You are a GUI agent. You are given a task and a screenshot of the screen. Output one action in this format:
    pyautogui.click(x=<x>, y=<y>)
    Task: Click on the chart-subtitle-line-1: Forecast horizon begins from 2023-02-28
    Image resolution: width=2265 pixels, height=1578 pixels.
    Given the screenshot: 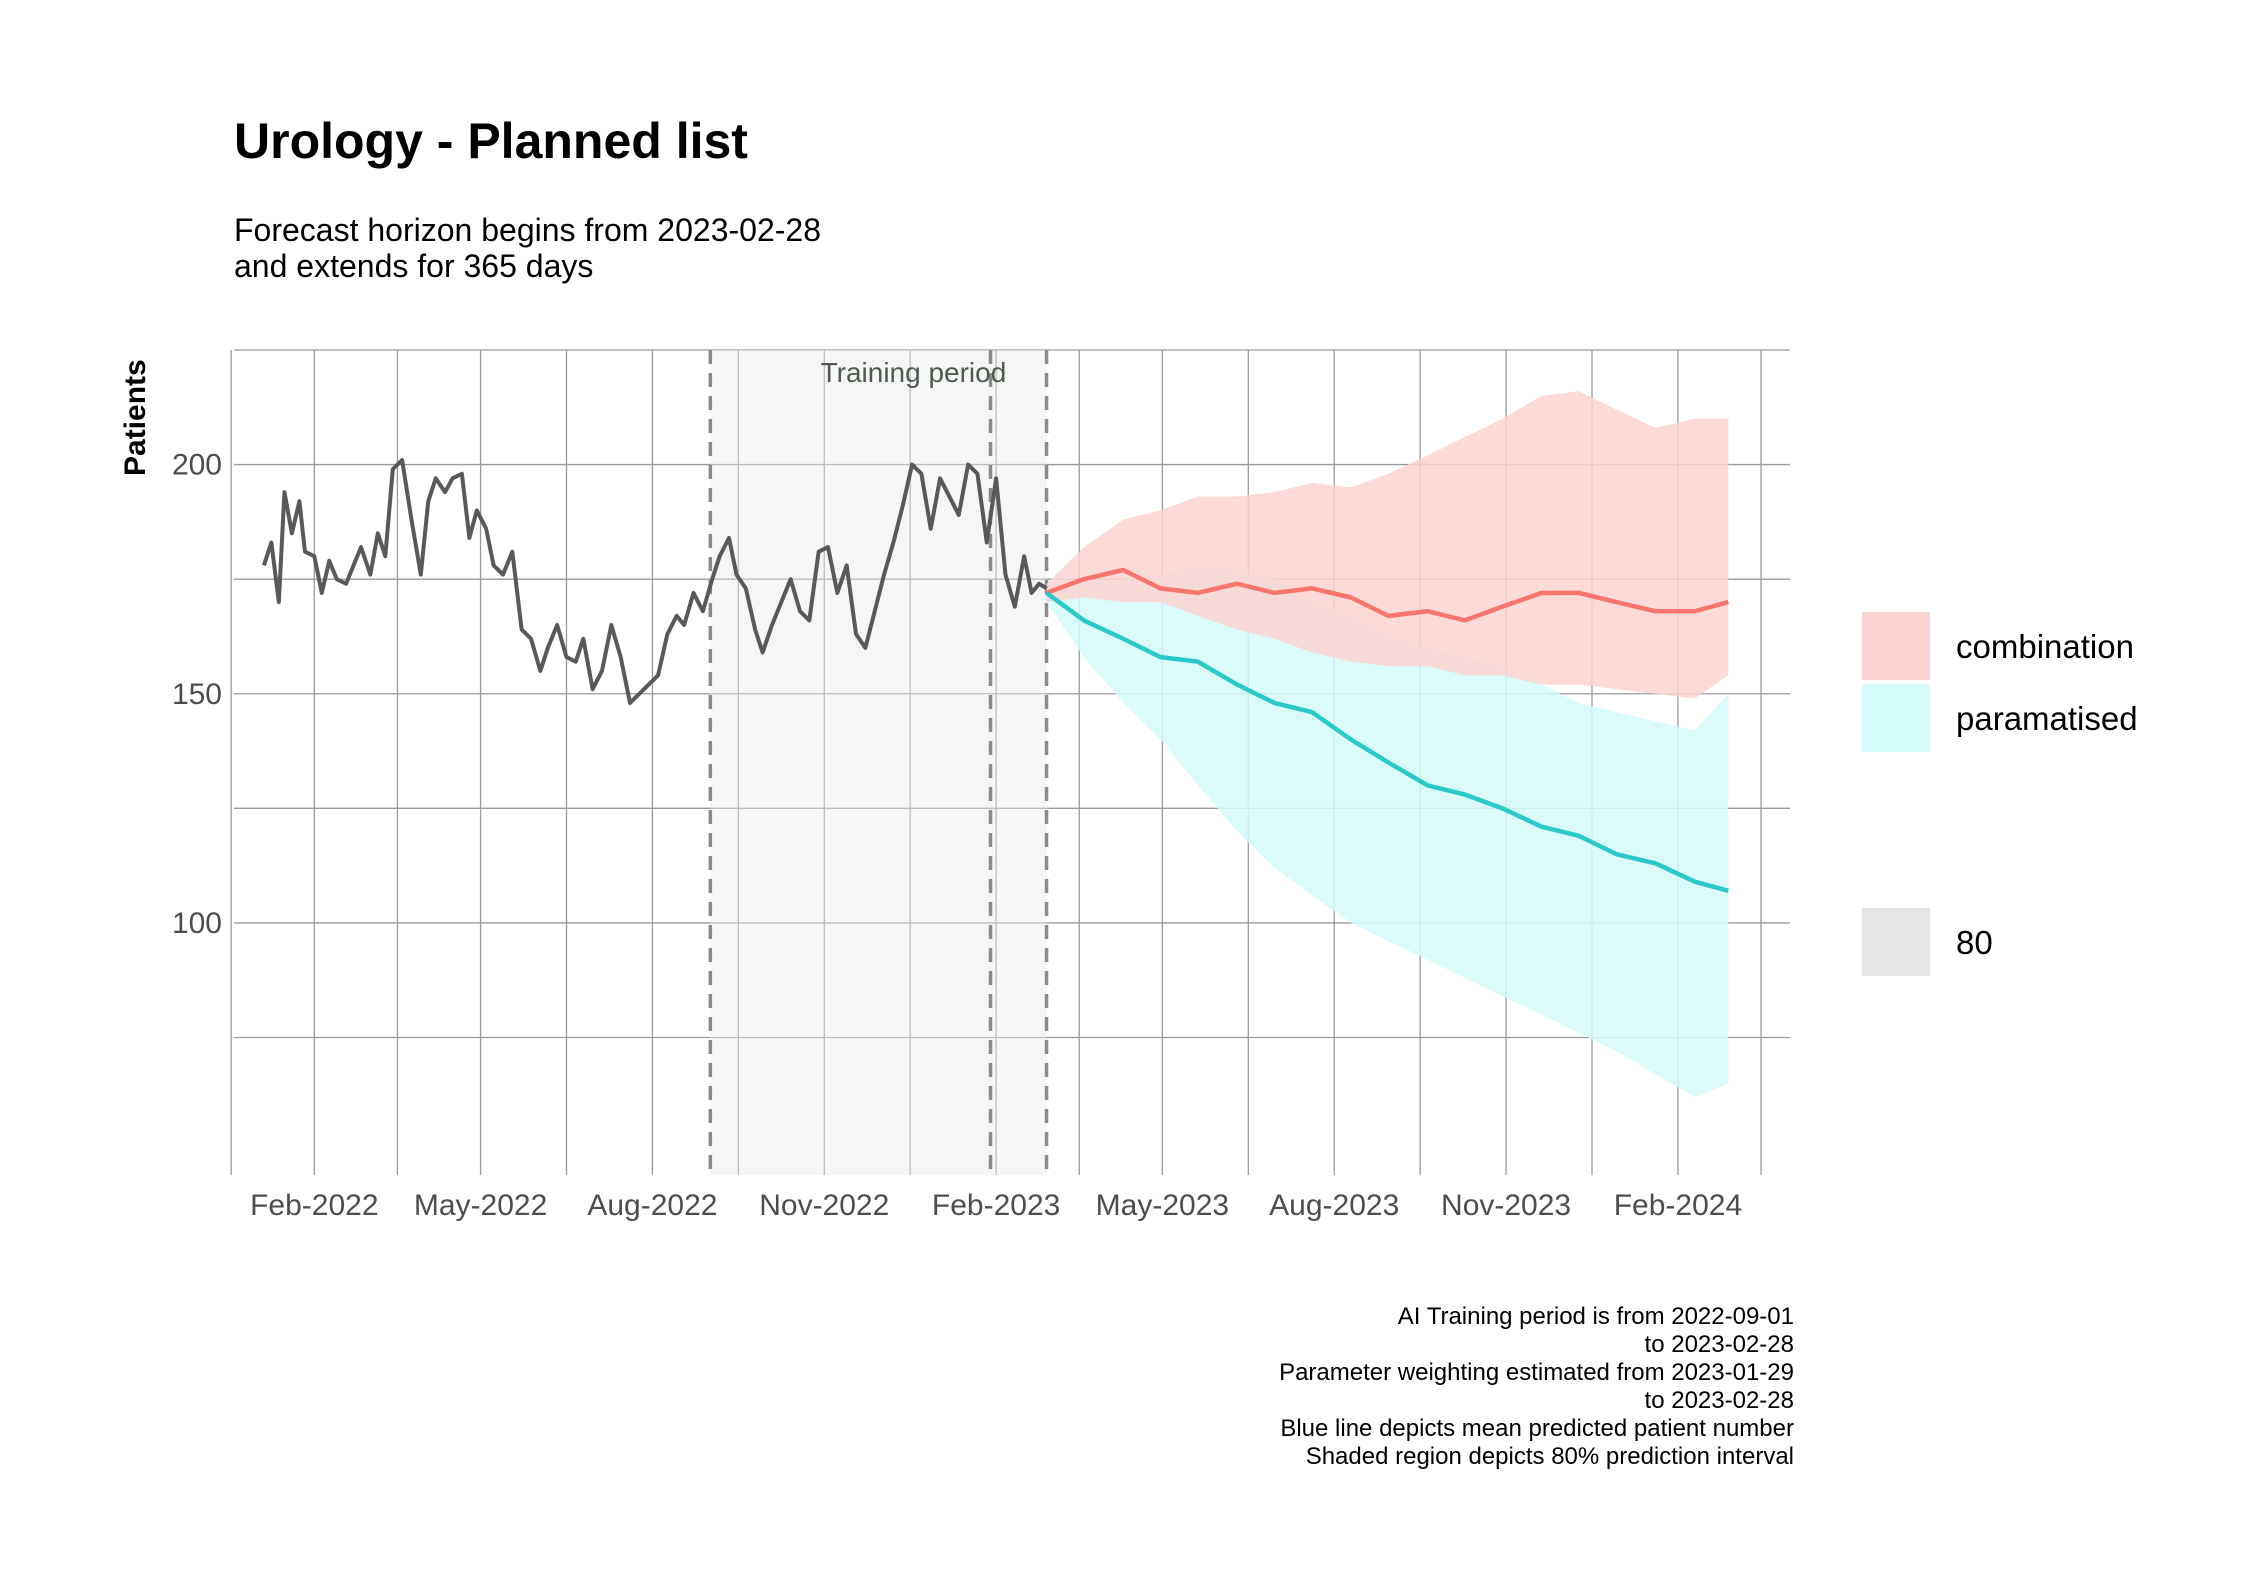 What is the action you would take?
    pyautogui.click(x=527, y=230)
    